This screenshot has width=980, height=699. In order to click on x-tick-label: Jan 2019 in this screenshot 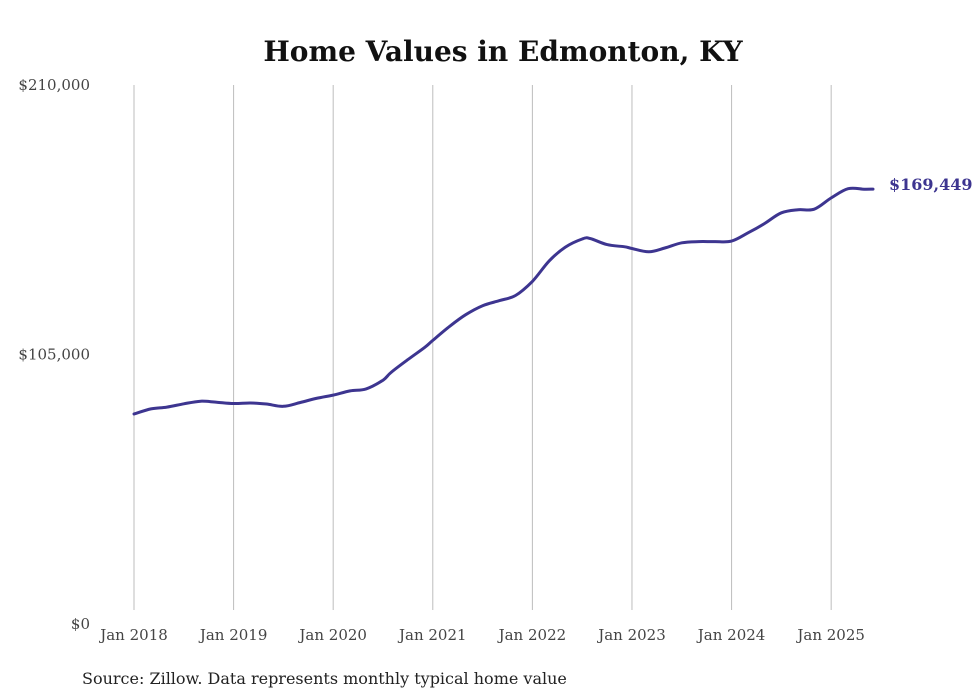, I will do `click(233, 635)`.